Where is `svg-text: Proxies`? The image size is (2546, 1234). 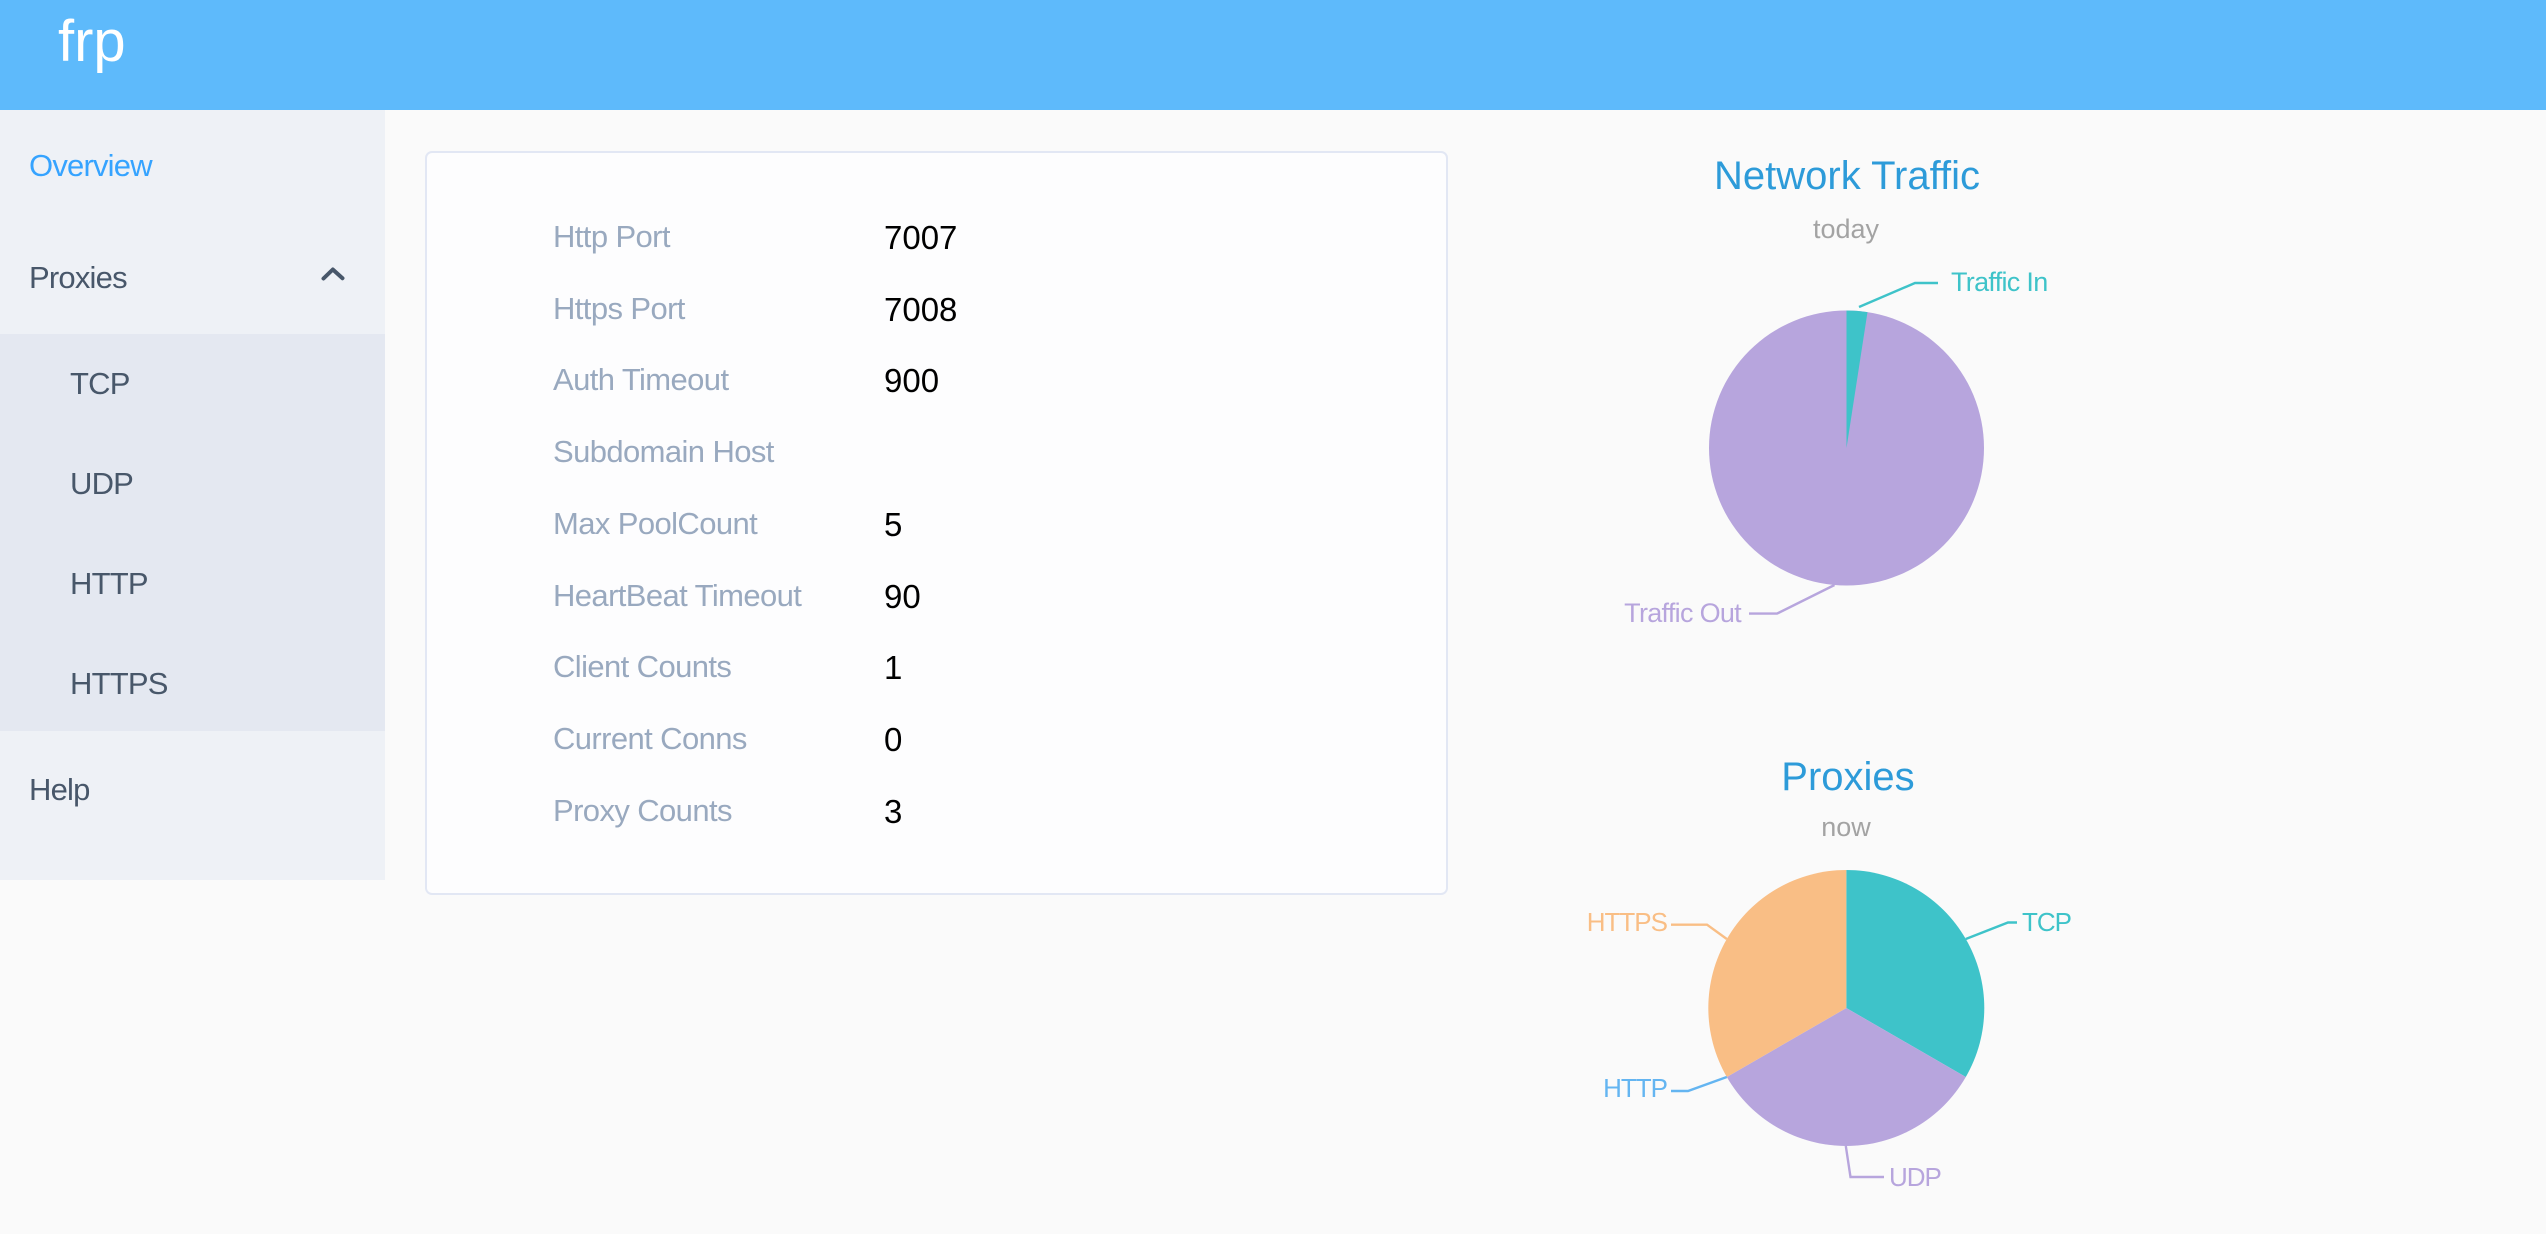 svg-text: Proxies is located at coordinates (1847, 777).